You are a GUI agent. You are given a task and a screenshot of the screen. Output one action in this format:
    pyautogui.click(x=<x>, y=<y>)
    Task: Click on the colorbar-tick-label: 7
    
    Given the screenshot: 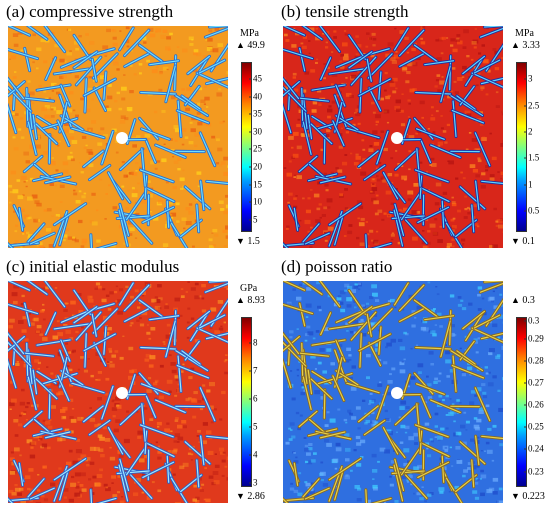 What is the action you would take?
    pyautogui.click(x=253, y=370)
    